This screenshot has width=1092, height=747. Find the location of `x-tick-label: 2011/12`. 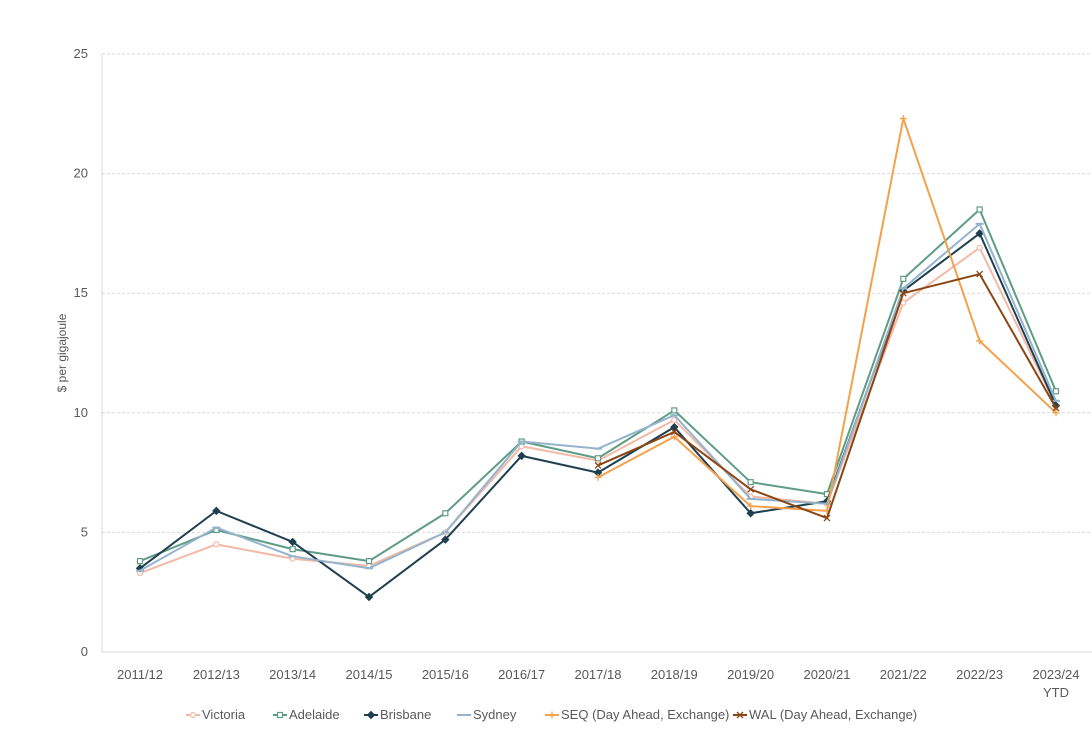

x-tick-label: 2011/12 is located at coordinates (140, 674).